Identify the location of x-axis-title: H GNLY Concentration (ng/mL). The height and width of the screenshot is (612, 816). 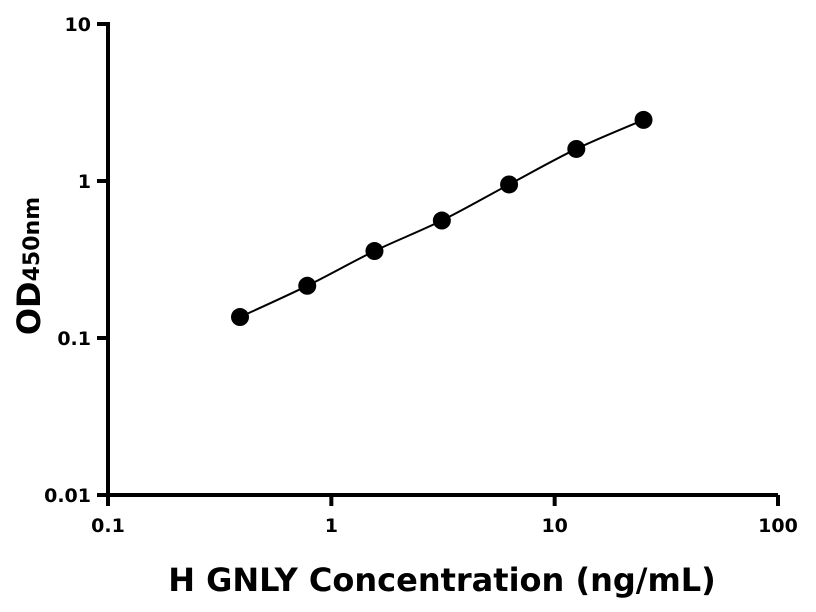
(442, 580).